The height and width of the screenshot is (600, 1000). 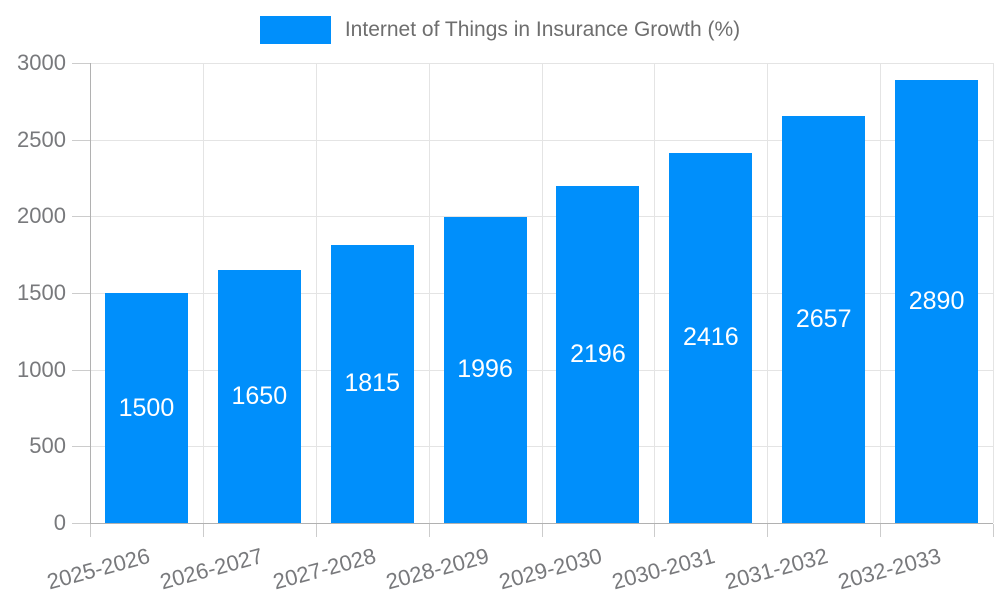 What do you see at coordinates (41, 139) in the screenshot?
I see `y-axis-tick-label: 2500` at bounding box center [41, 139].